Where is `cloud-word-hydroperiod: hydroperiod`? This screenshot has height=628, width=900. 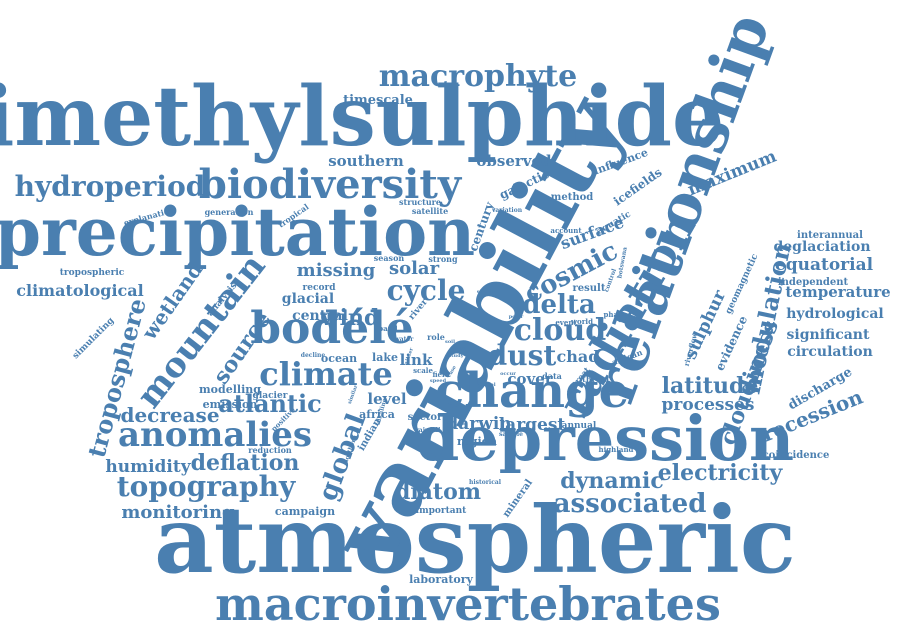 cloud-word-hydroperiod: hydroperiod is located at coordinates (110, 186).